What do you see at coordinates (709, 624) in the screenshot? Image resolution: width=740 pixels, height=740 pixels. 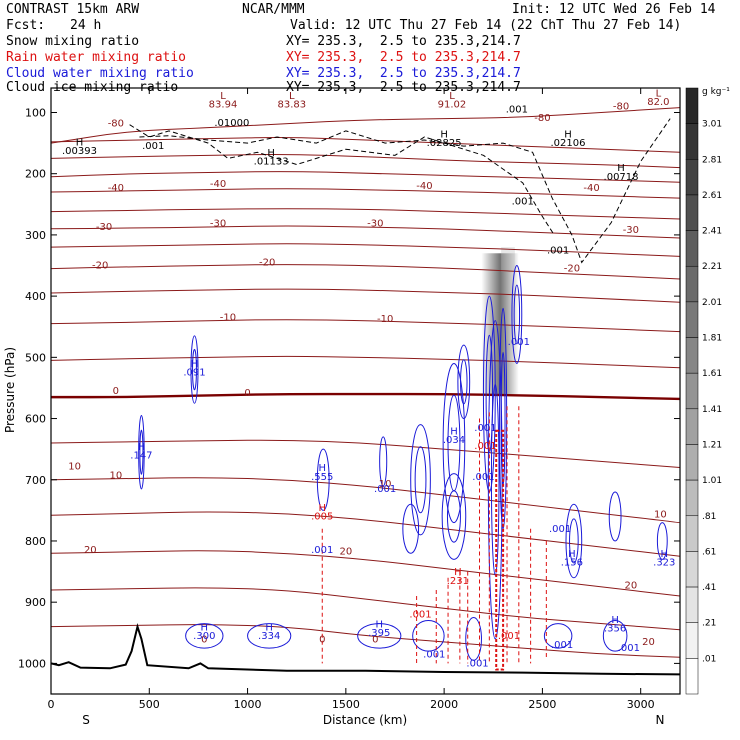 I see `colorbar-label: .21` at bounding box center [709, 624].